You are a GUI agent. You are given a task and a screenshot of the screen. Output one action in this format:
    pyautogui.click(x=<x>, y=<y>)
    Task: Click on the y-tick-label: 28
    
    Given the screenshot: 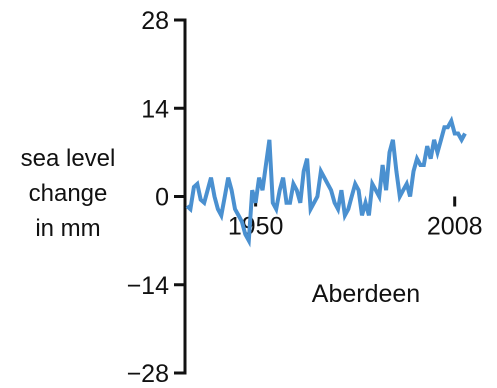 What is the action you would take?
    pyautogui.click(x=155, y=21)
    